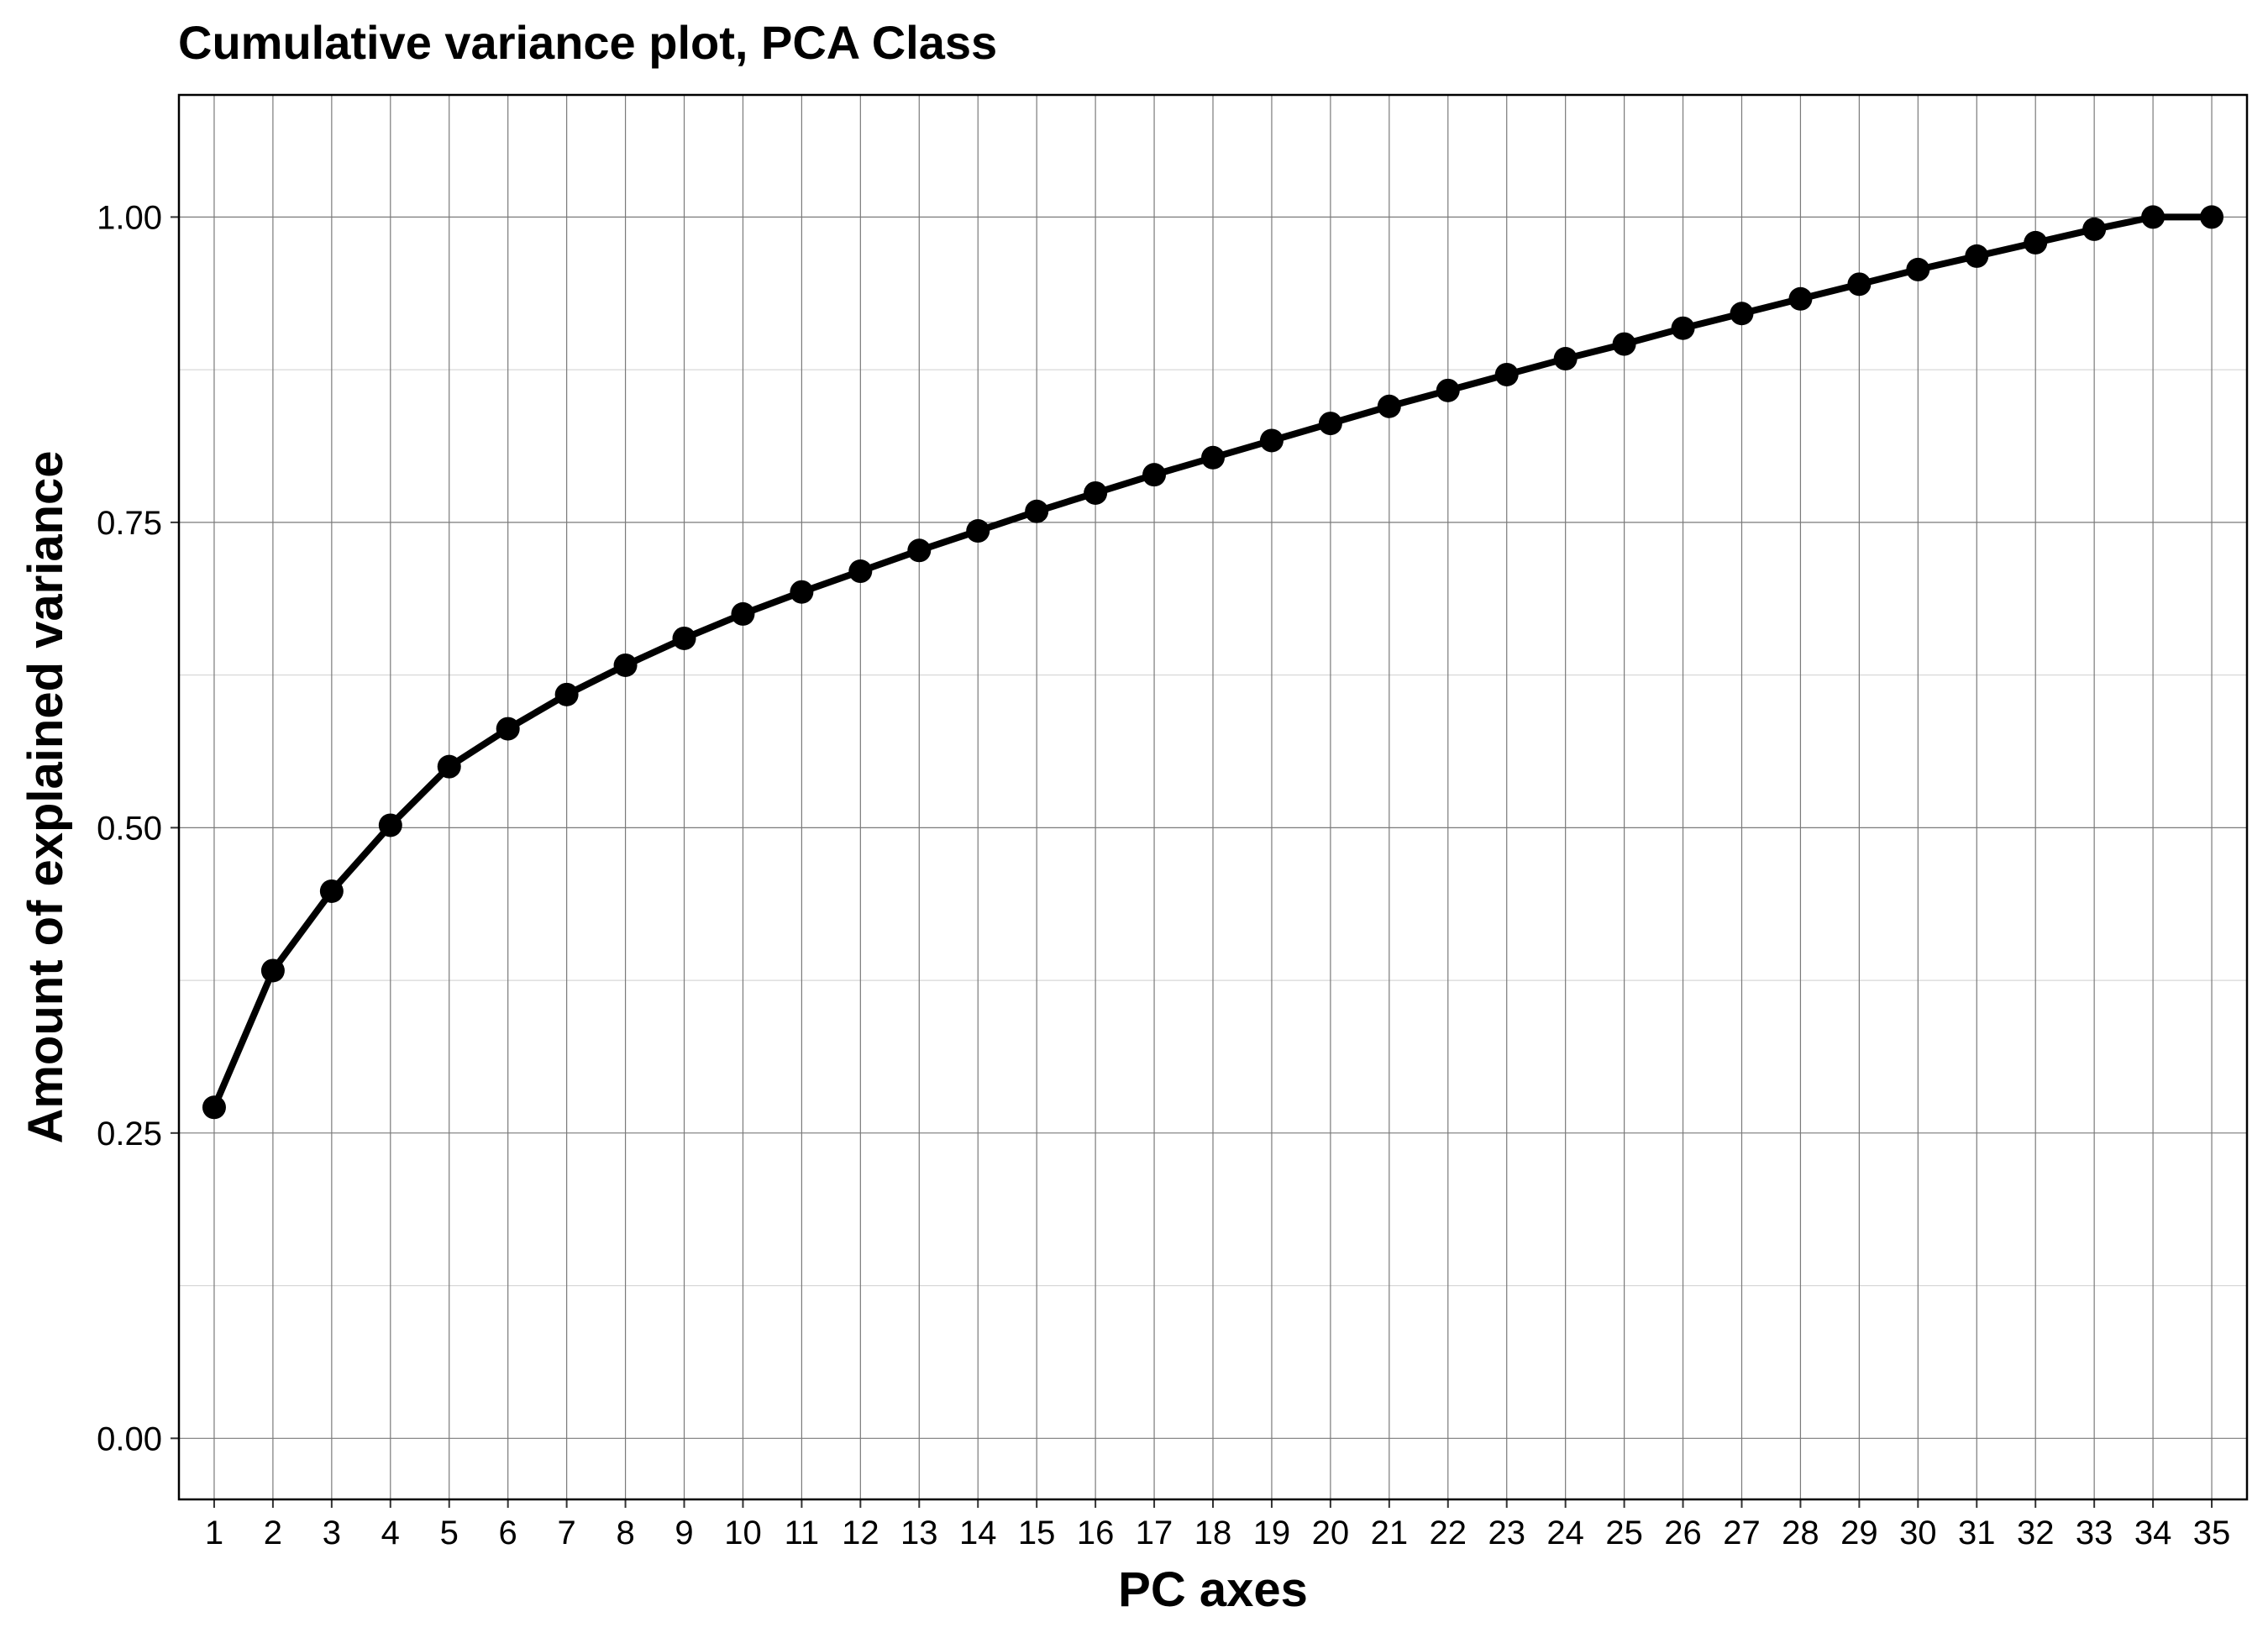 This screenshot has height=1638, width=2268. Describe the element at coordinates (1448, 1533) in the screenshot. I see `x-tick-label: 22` at that location.